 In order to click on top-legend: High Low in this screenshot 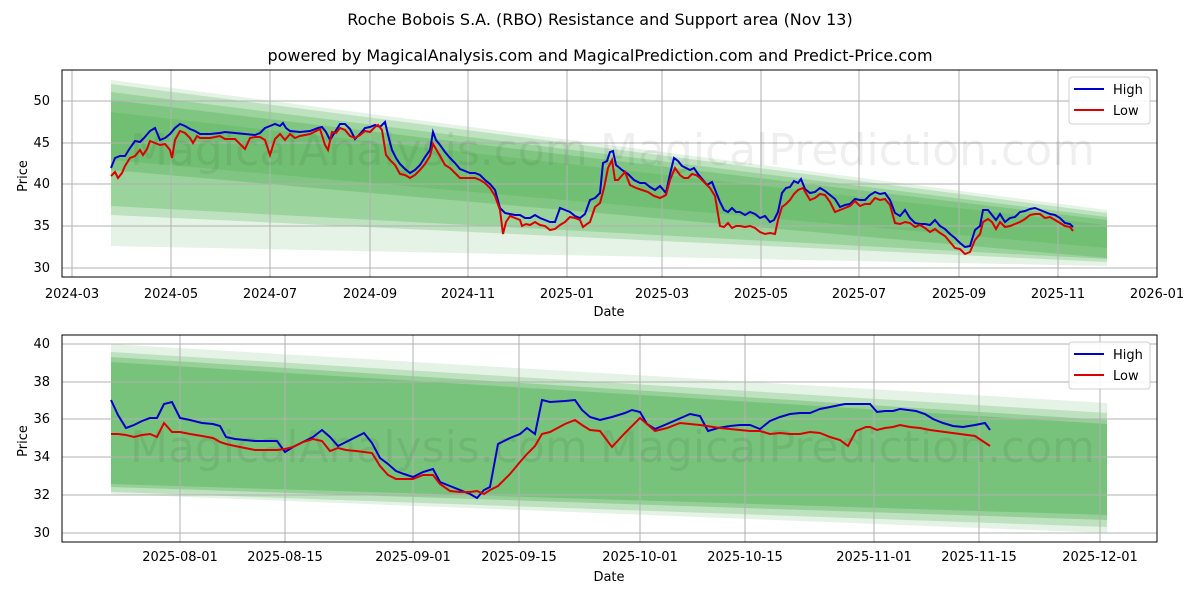, I will do `click(1109, 100)`.